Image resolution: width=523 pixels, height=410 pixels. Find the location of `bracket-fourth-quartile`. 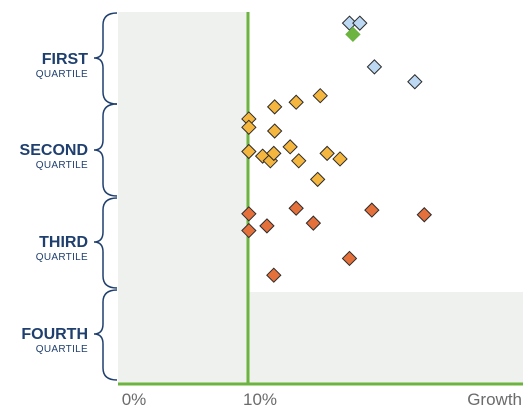

bracket-fourth-quartile is located at coordinates (105, 335).